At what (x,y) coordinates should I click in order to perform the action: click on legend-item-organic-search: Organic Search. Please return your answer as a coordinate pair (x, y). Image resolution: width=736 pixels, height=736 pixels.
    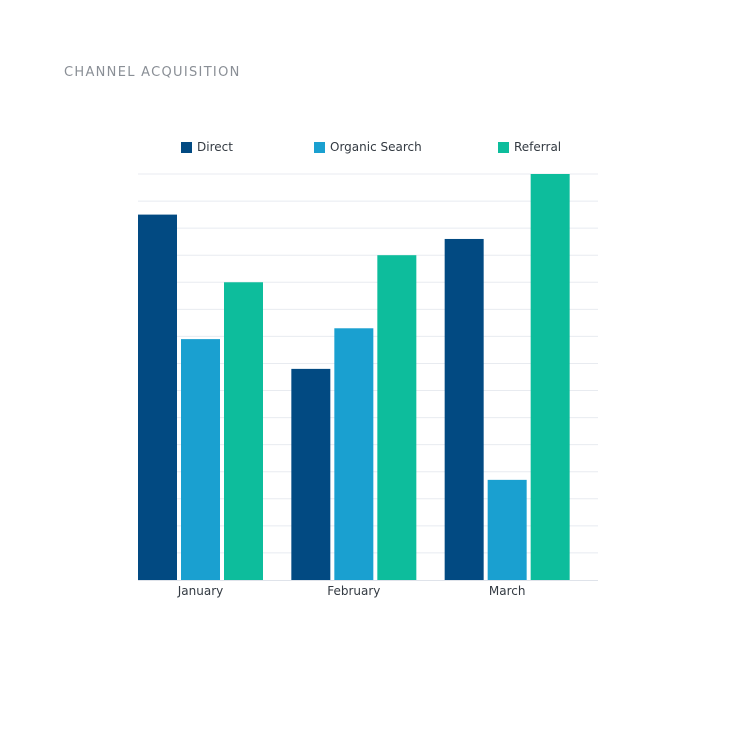
    Looking at the image, I should click on (368, 147).